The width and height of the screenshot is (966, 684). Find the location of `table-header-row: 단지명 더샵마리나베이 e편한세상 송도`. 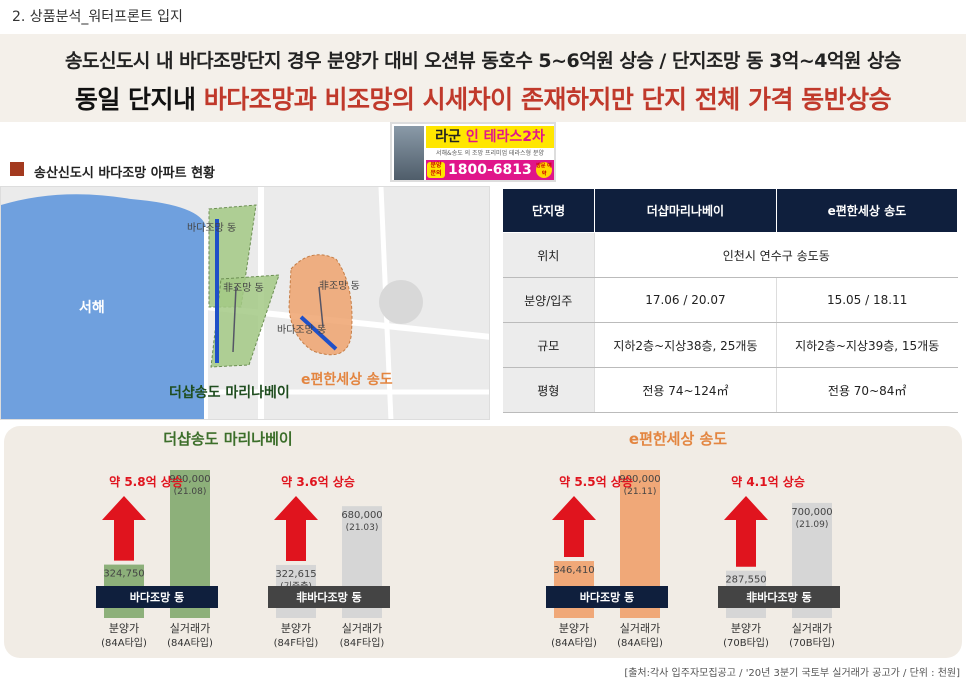

table-header-row: 단지명 더샵마리나베이 e편한세상 송도 is located at coordinates (730, 210).